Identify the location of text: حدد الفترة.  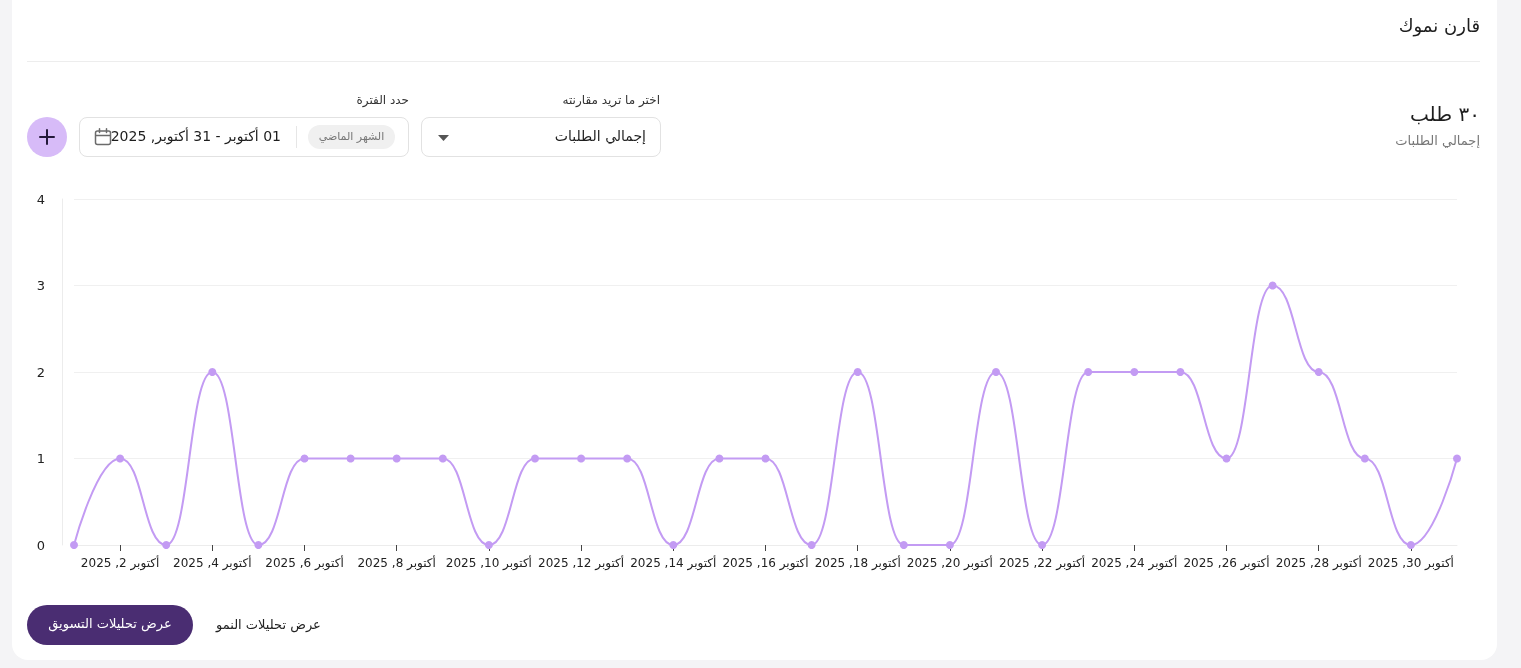
(382, 100).